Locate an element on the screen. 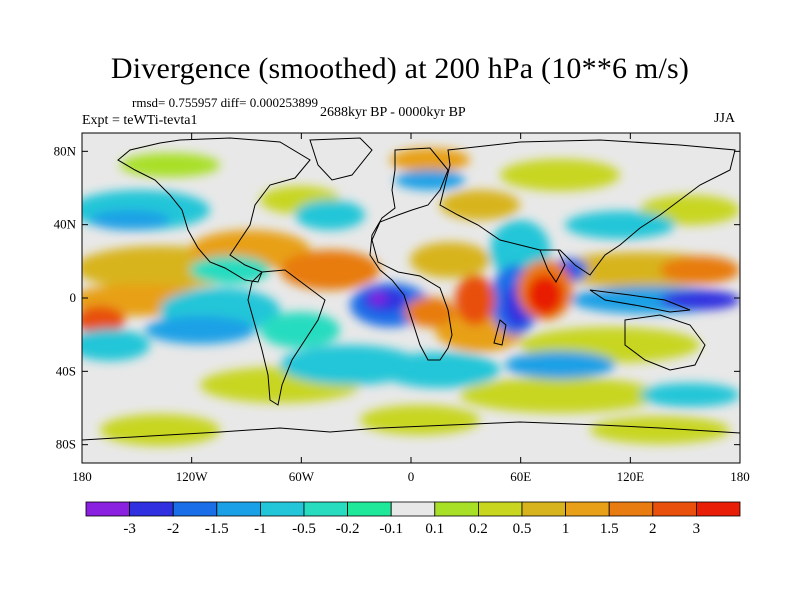  colorbar-label: -0.5 is located at coordinates (304, 529).